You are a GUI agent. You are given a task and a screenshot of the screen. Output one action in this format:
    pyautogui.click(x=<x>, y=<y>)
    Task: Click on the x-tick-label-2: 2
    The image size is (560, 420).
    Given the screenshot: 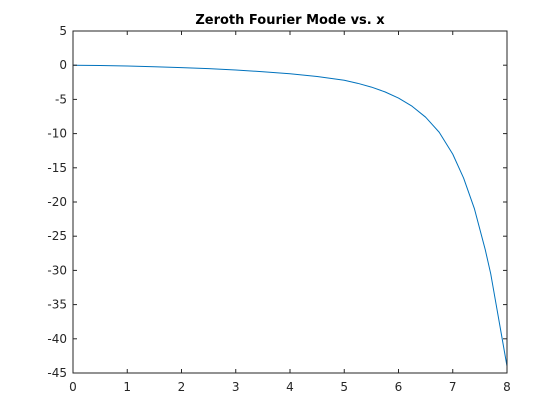 What is the action you would take?
    pyautogui.click(x=182, y=387)
    